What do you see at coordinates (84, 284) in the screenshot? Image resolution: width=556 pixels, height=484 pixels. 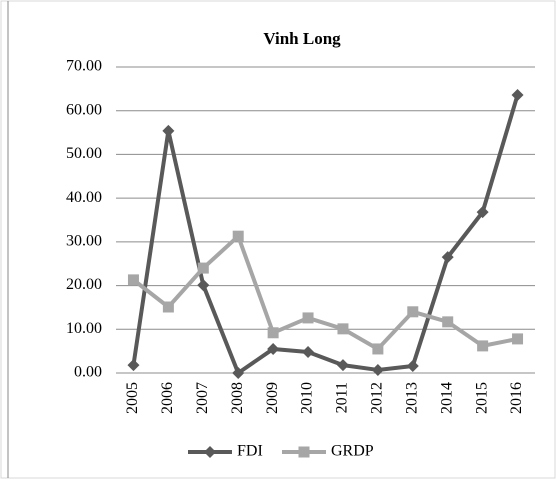 I see `y-tick-label: 20.00` at bounding box center [84, 284].